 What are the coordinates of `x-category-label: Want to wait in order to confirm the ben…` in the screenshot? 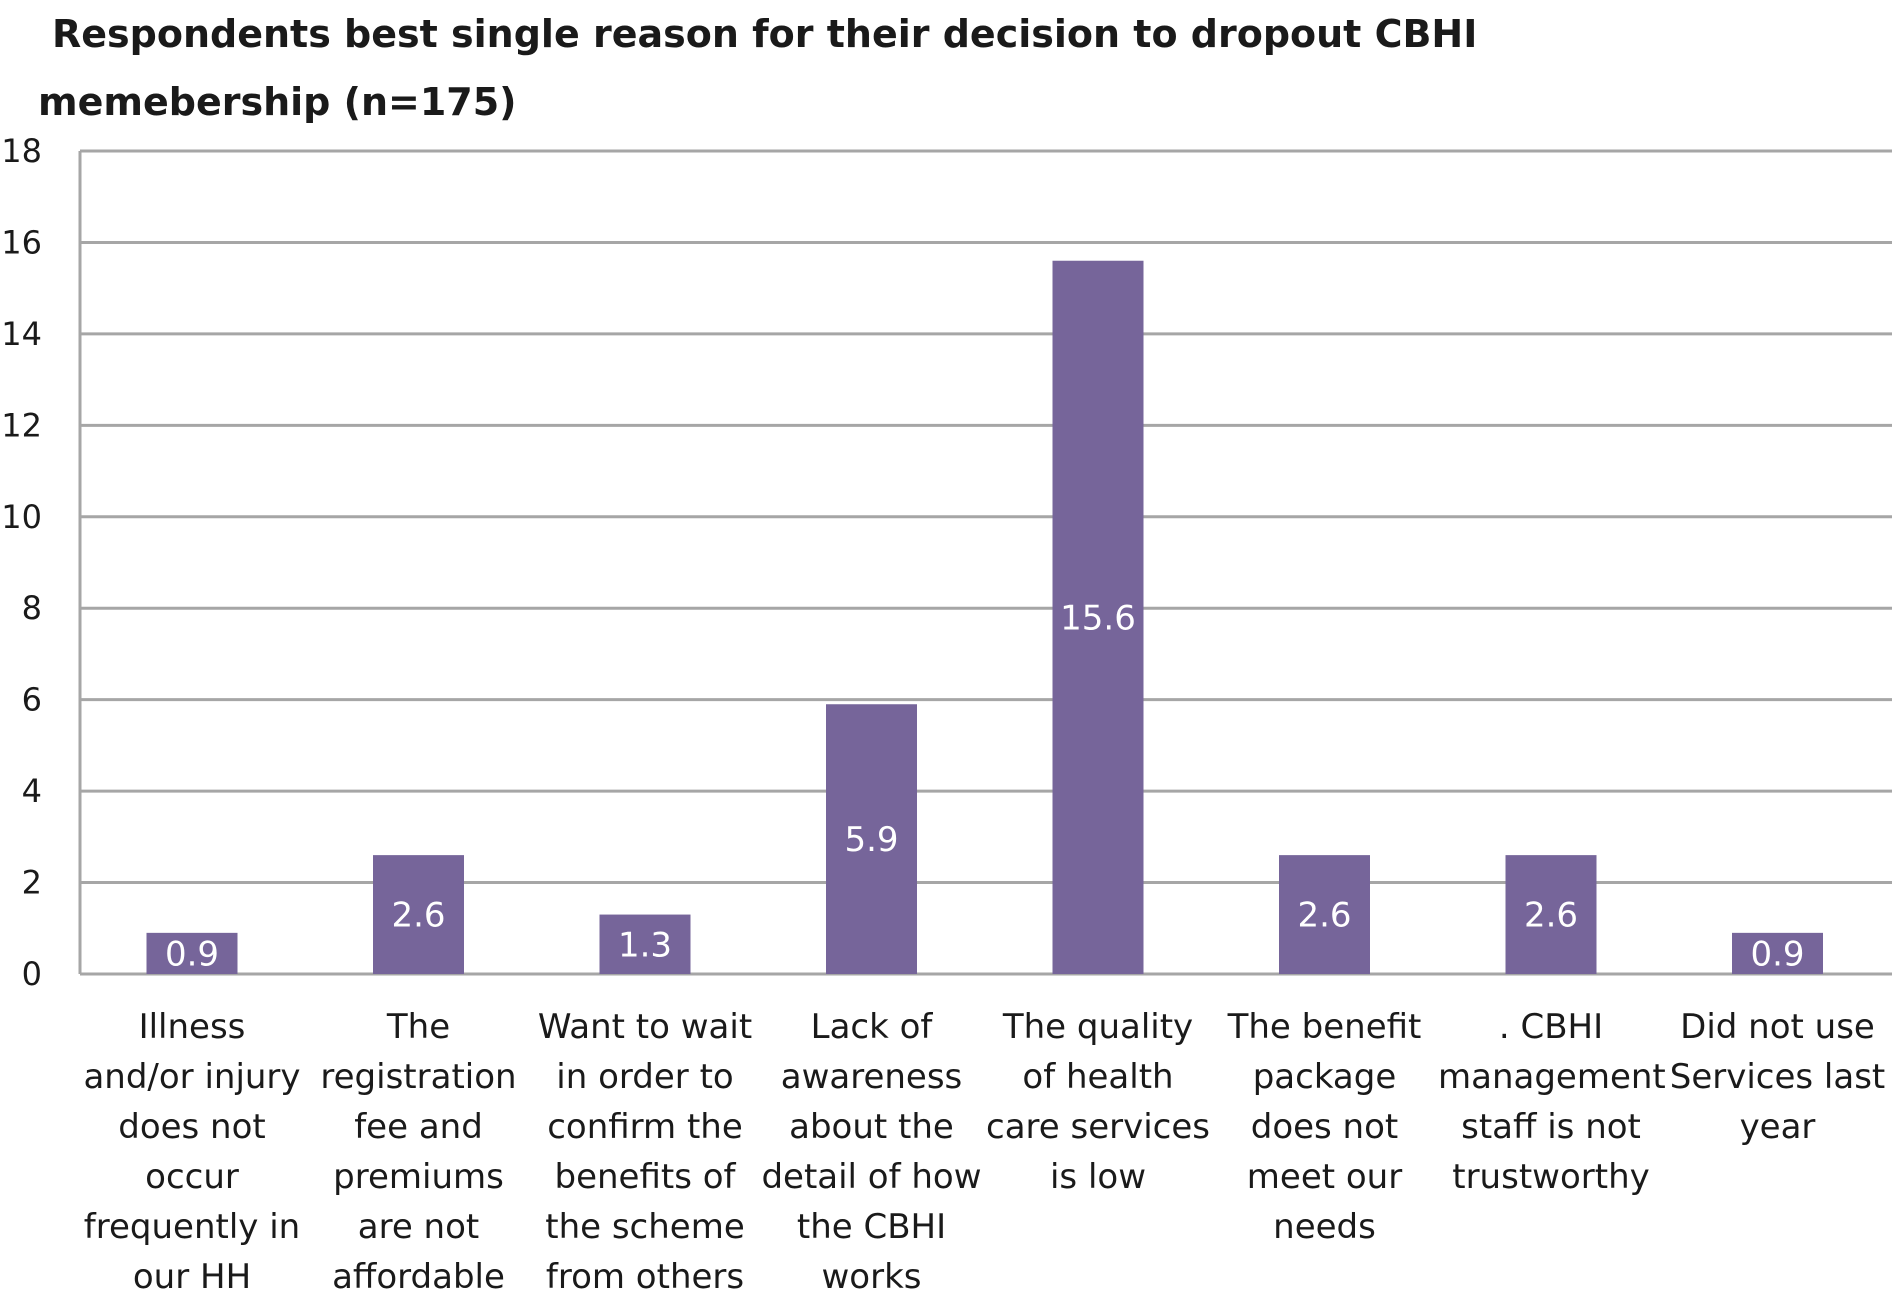 It's located at (645, 1152).